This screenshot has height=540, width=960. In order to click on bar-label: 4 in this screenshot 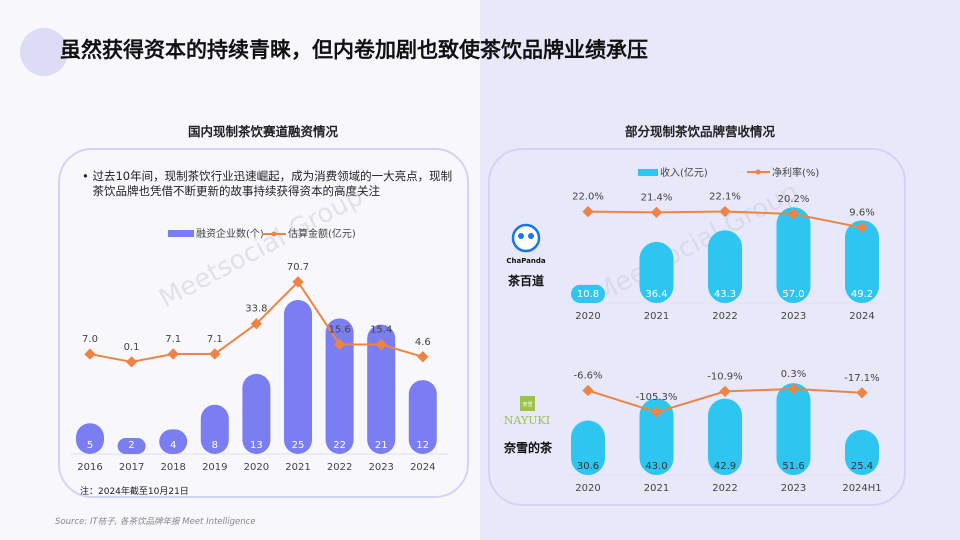, I will do `click(173, 445)`.